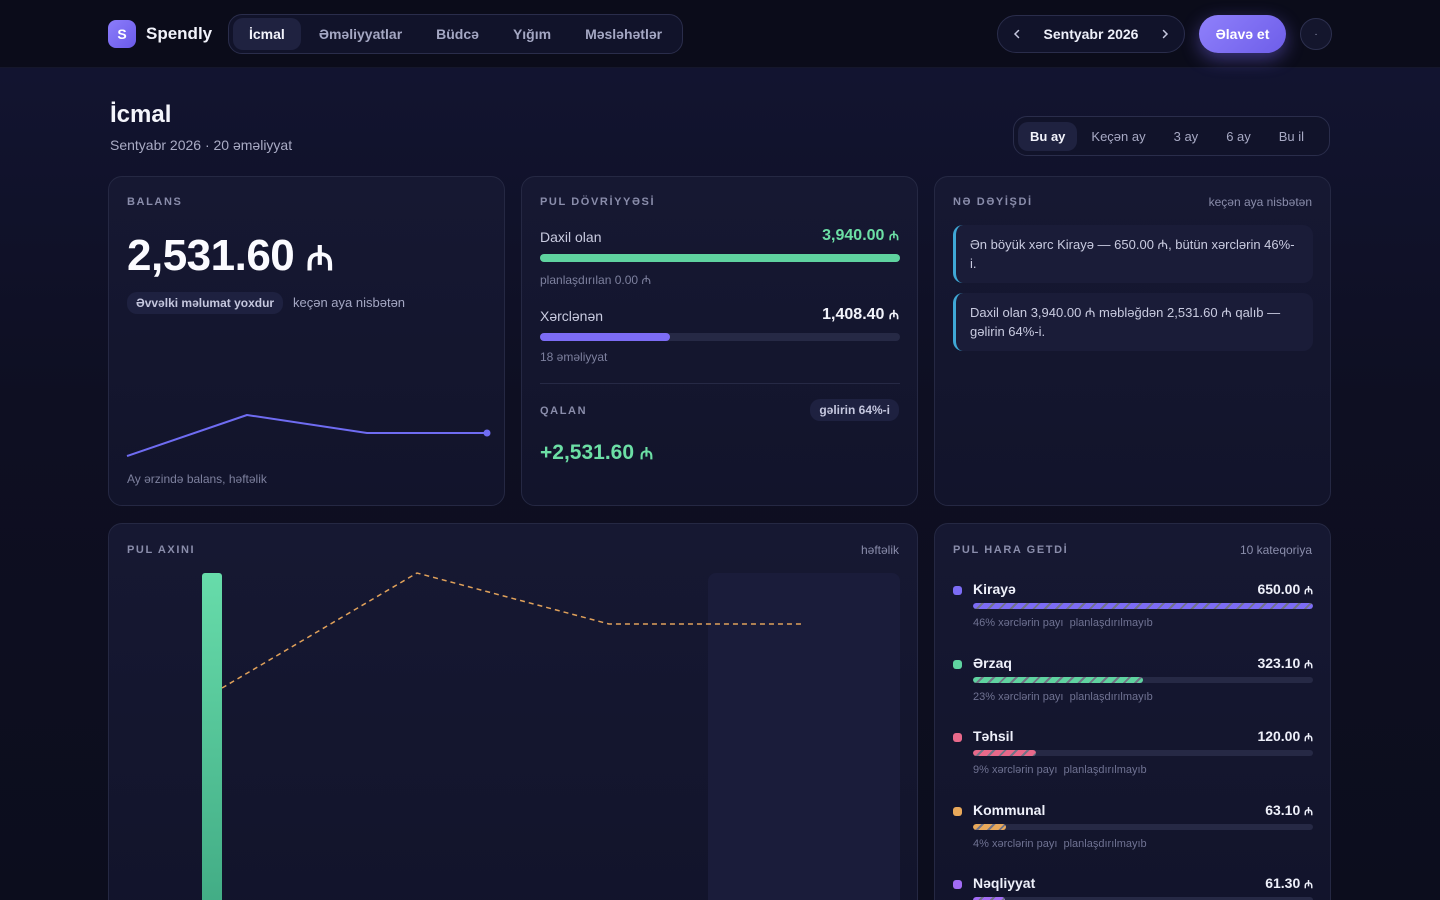  What do you see at coordinates (1285, 736) in the screenshot?
I see `category-amount: 120.00 ₼` at bounding box center [1285, 736].